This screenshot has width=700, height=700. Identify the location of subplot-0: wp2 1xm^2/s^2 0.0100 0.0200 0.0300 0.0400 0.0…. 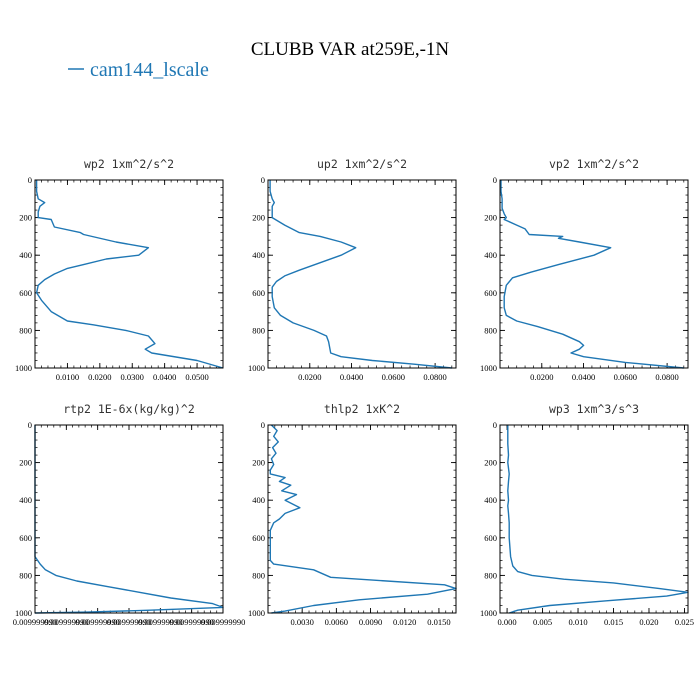
(119, 269).